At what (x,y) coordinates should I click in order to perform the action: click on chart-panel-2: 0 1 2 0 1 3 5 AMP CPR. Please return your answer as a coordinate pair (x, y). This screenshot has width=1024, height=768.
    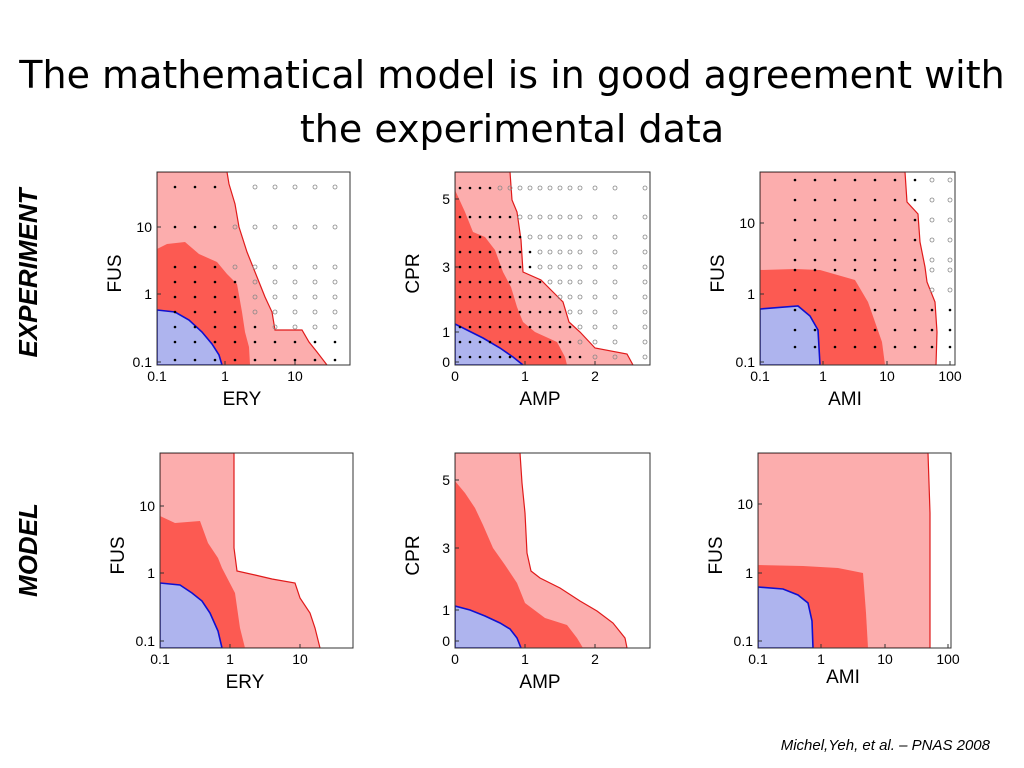
    Looking at the image, I should click on (527, 290).